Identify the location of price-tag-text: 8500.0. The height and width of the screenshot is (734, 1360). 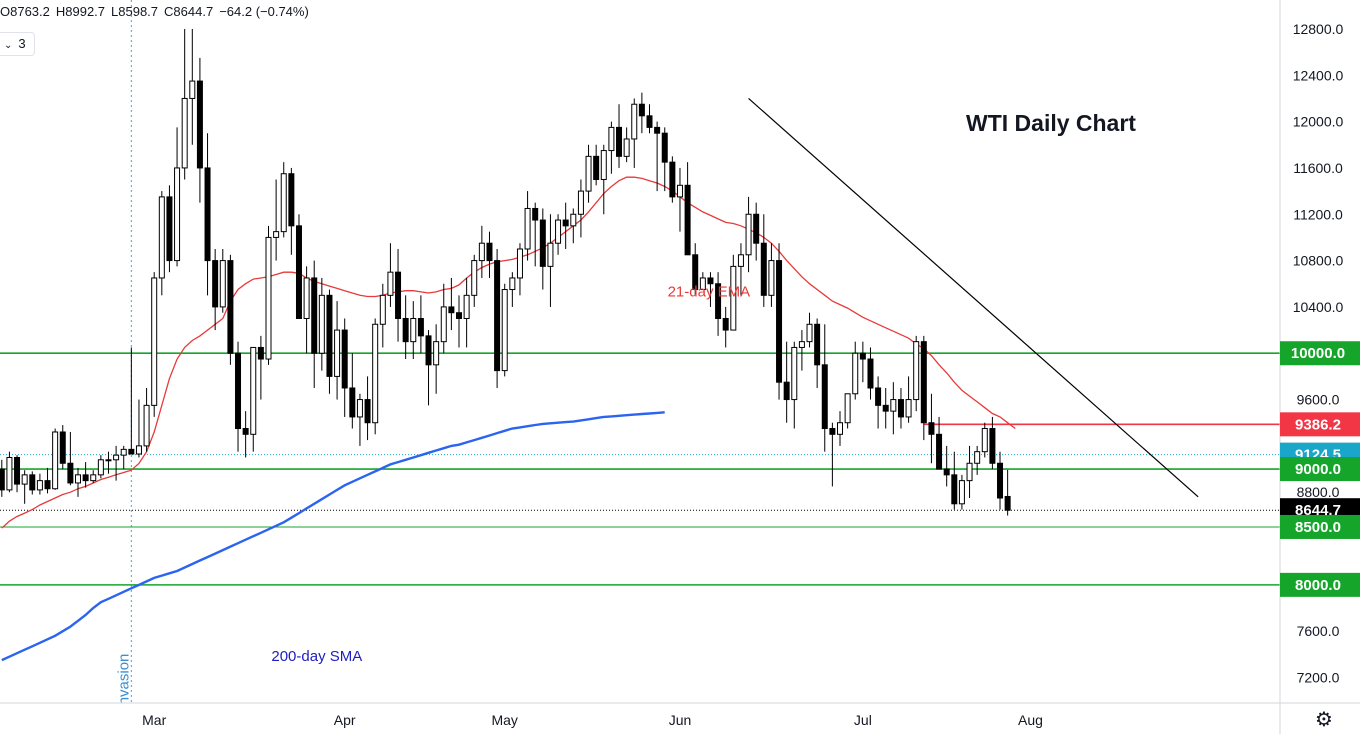
(1318, 527).